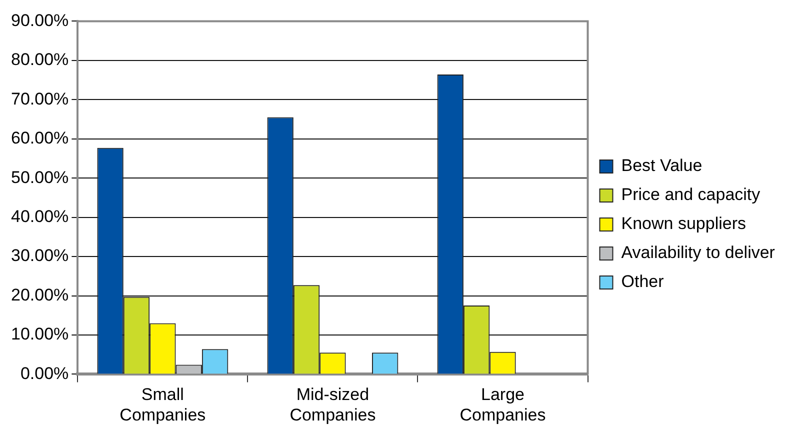  What do you see at coordinates (39, 256) in the screenshot?
I see `y-tick-label: 30.00%` at bounding box center [39, 256].